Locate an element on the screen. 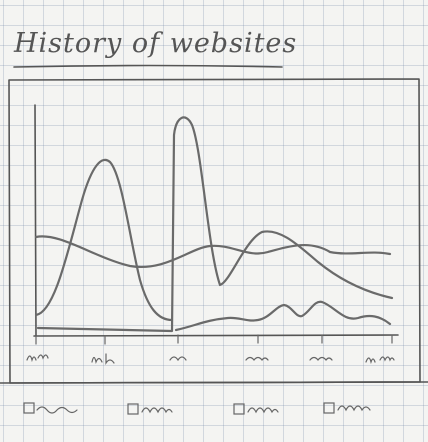  curve-c is located at coordinates (213, 252).